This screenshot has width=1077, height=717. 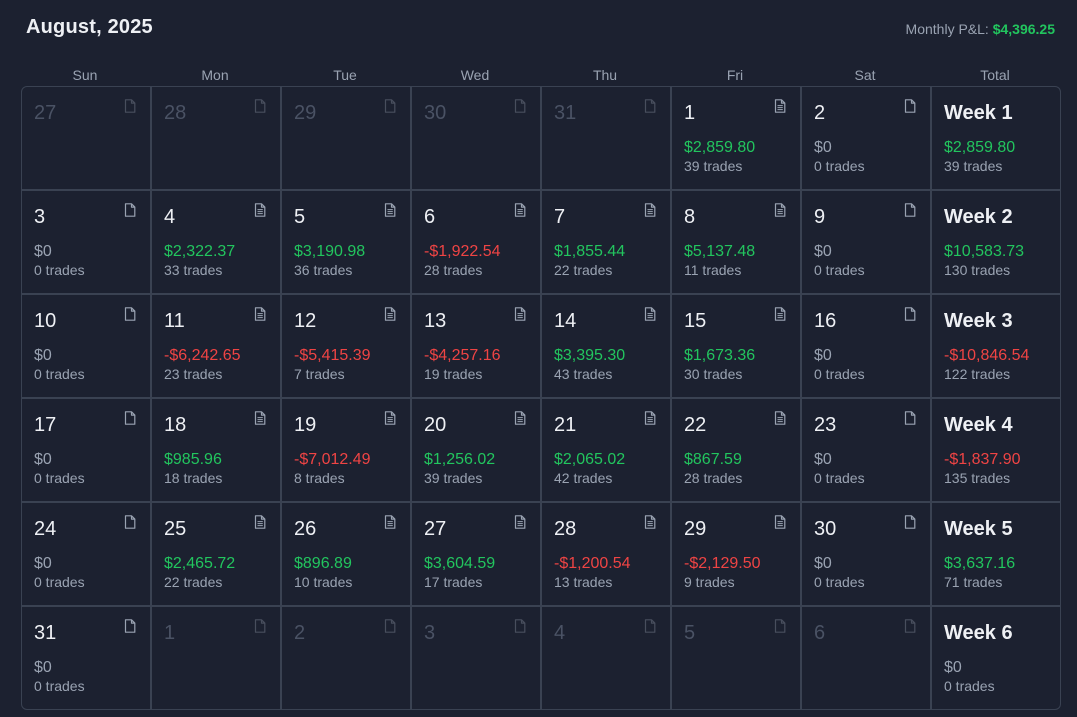 What do you see at coordinates (996, 138) in the screenshot?
I see `week-total-cell: Week 1 $2,859.80 39 trades` at bounding box center [996, 138].